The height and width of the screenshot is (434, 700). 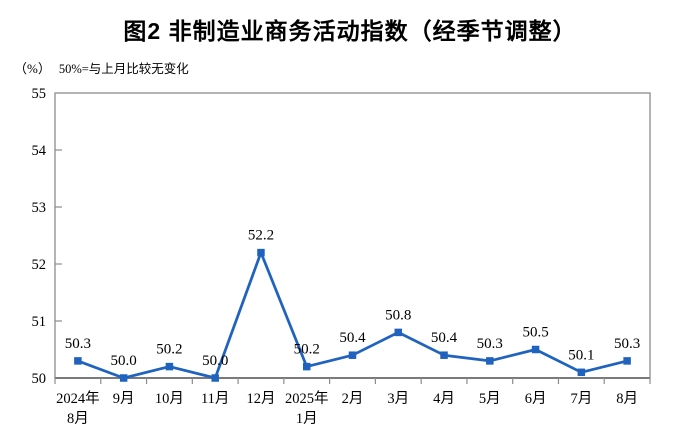 What do you see at coordinates (581, 355) in the screenshot?
I see `data-point-label: 50.1` at bounding box center [581, 355].